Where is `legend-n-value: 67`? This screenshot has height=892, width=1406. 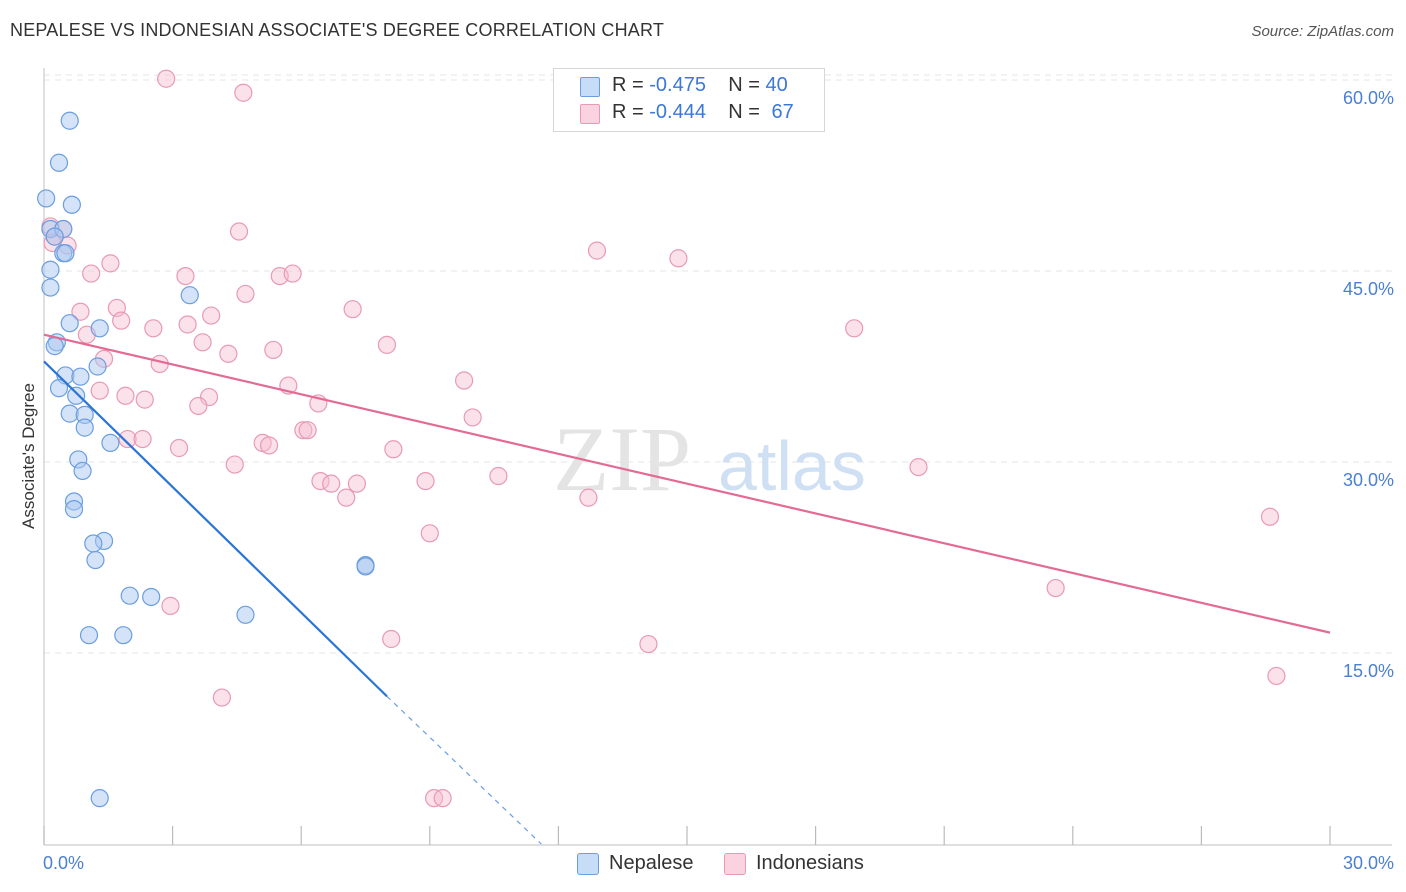 legend-n-value: 67 is located at coordinates (782, 112).